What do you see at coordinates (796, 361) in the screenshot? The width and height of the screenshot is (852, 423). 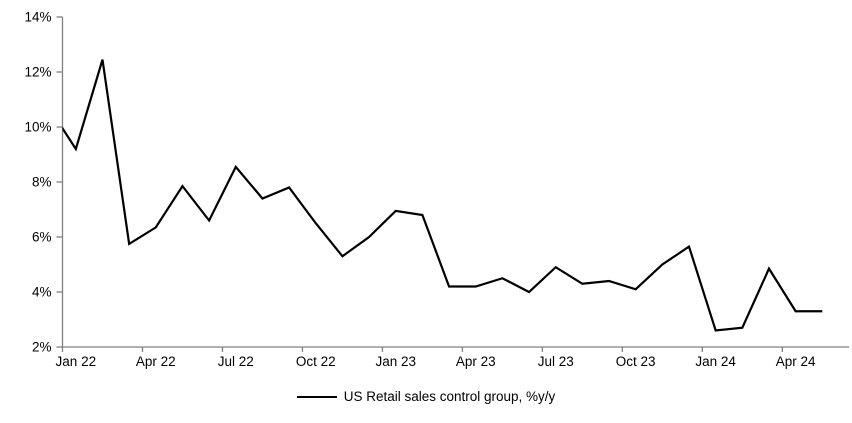 I see `x-tick-label: Apr 24` at bounding box center [796, 361].